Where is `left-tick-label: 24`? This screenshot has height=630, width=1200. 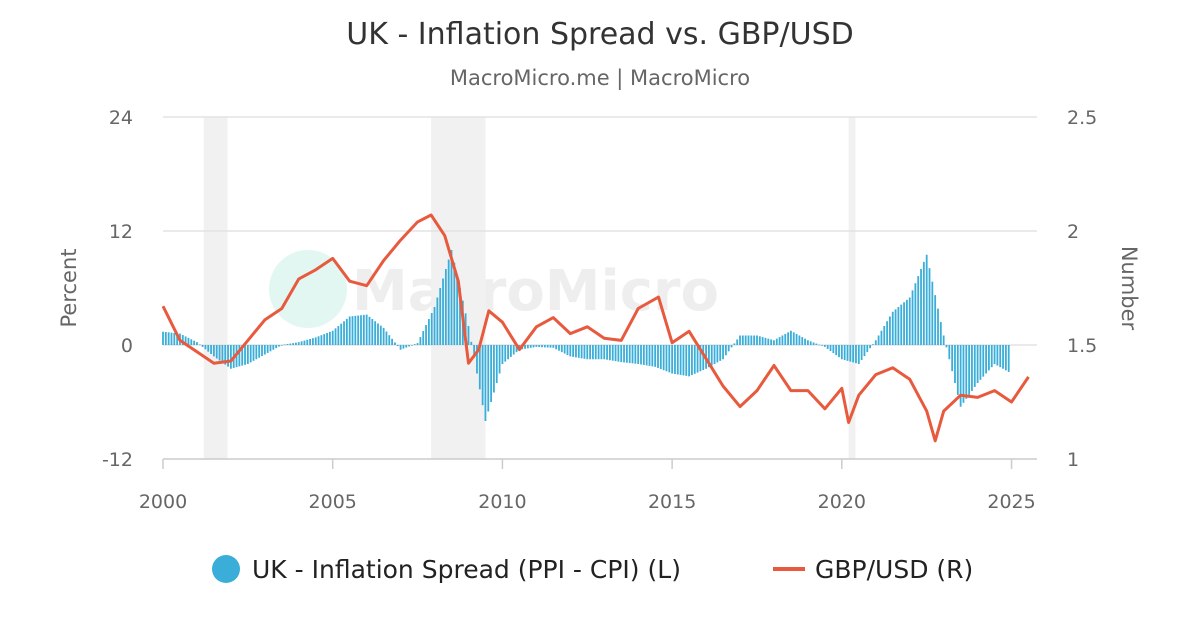 left-tick-label: 24 is located at coordinates (121, 118).